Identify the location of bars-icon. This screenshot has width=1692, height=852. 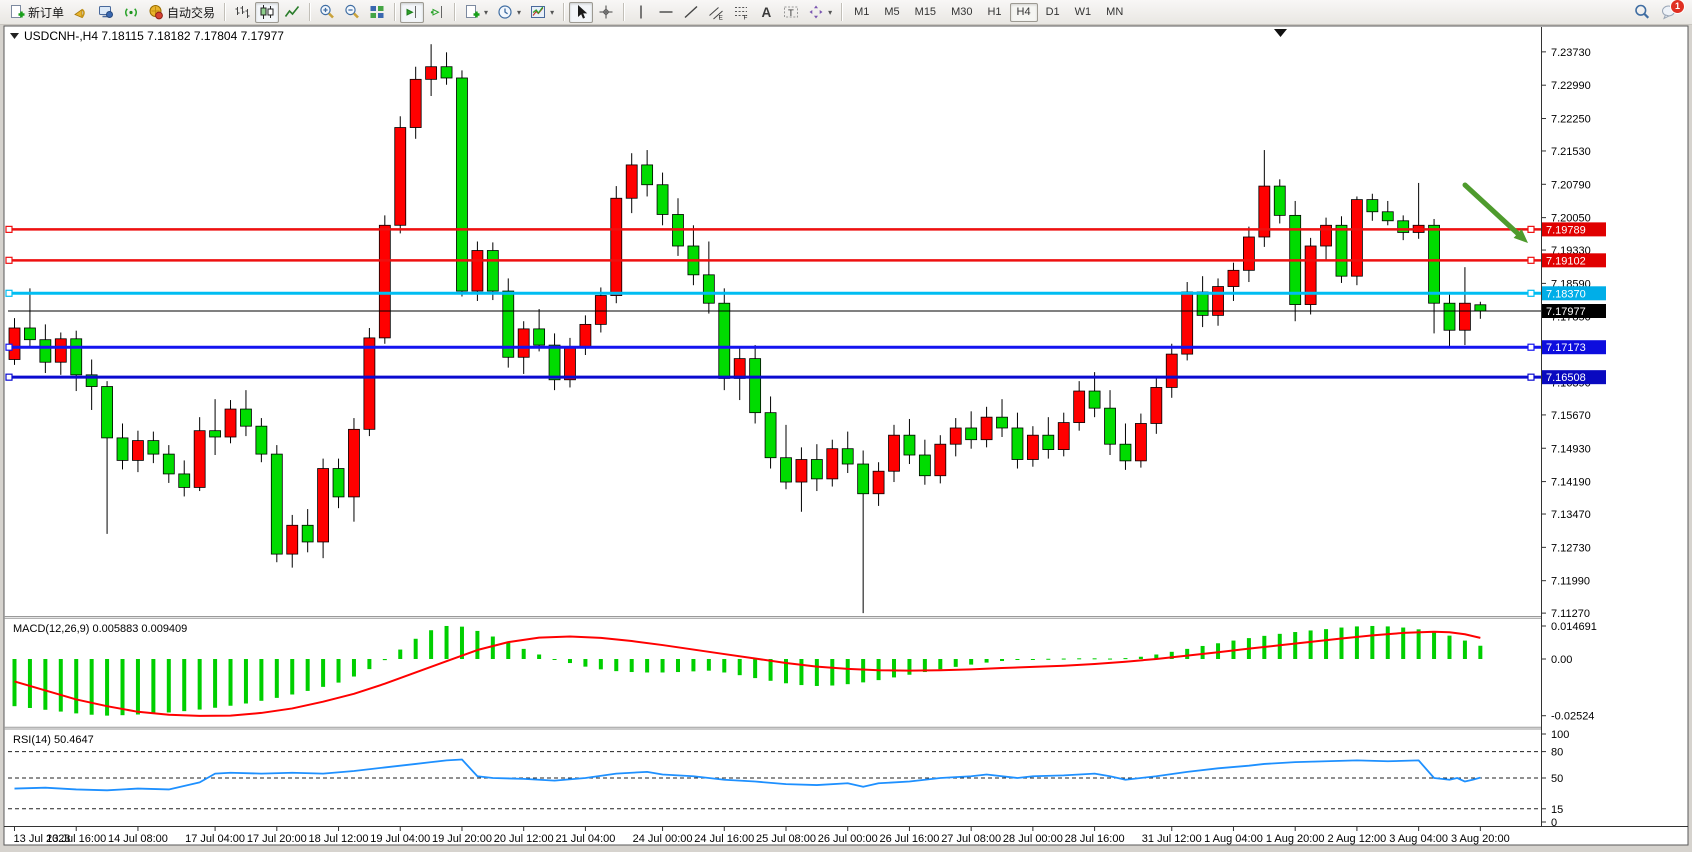
(242, 12).